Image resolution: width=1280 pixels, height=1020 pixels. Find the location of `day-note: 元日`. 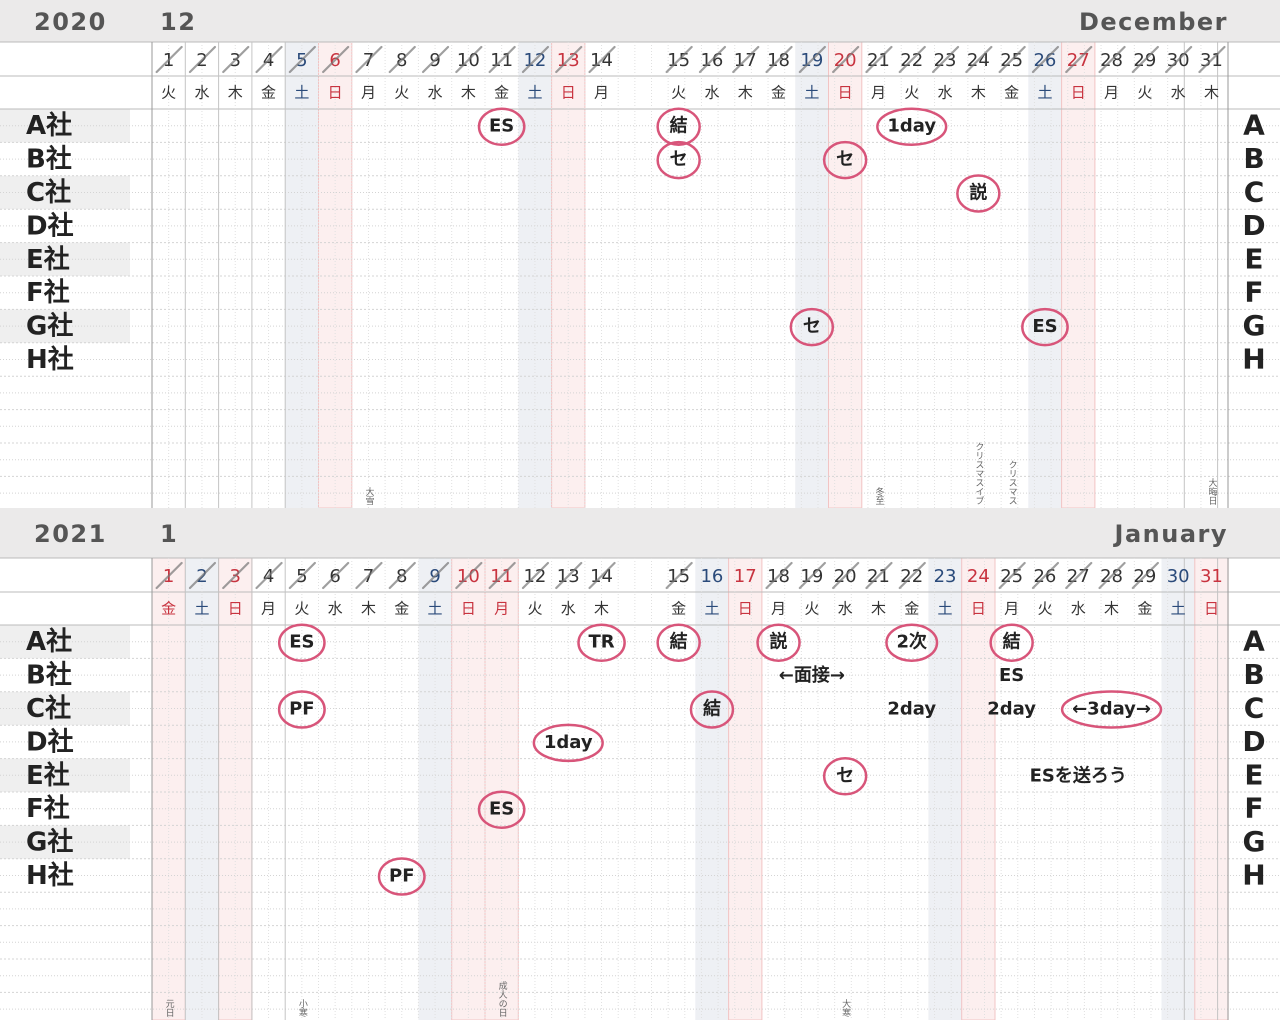

day-note: 元日 is located at coordinates (169, 1008).